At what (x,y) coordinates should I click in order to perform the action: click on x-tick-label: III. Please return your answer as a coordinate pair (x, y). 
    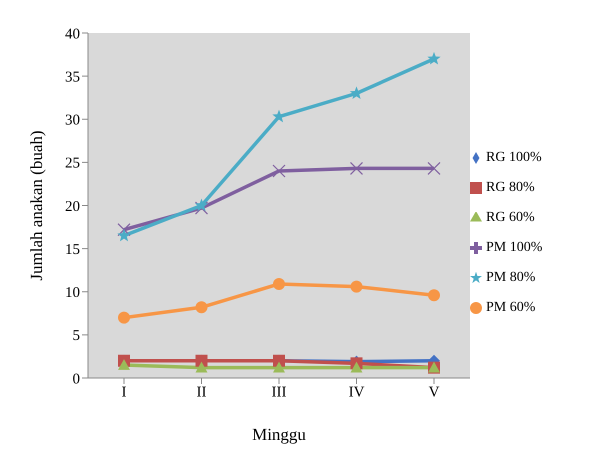
    Looking at the image, I should click on (279, 392).